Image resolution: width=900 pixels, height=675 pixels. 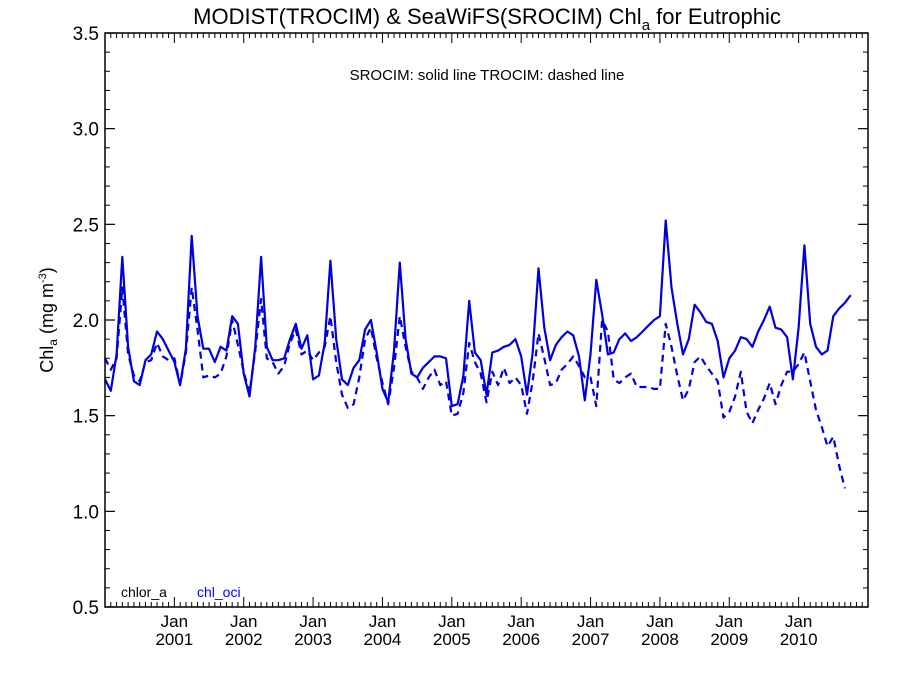 What do you see at coordinates (244, 639) in the screenshot?
I see `x-tick-year-label: 2002` at bounding box center [244, 639].